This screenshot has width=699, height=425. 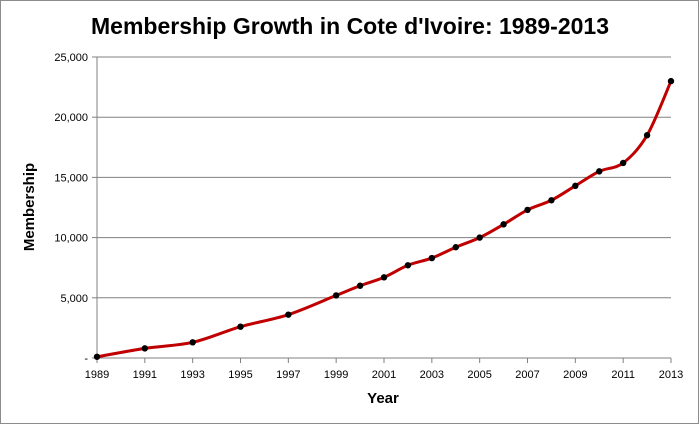 What do you see at coordinates (192, 375) in the screenshot?
I see `x-tick-label: 1993` at bounding box center [192, 375].